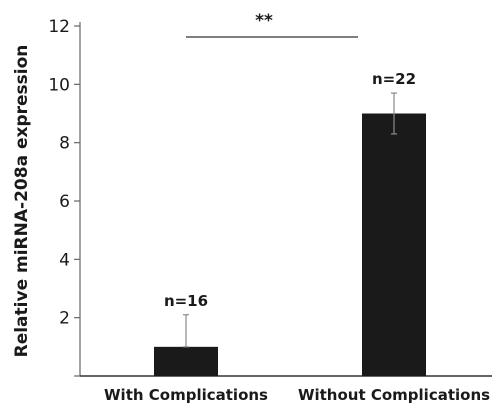  I want to click on category-label: Without Complications, so click(394, 395).